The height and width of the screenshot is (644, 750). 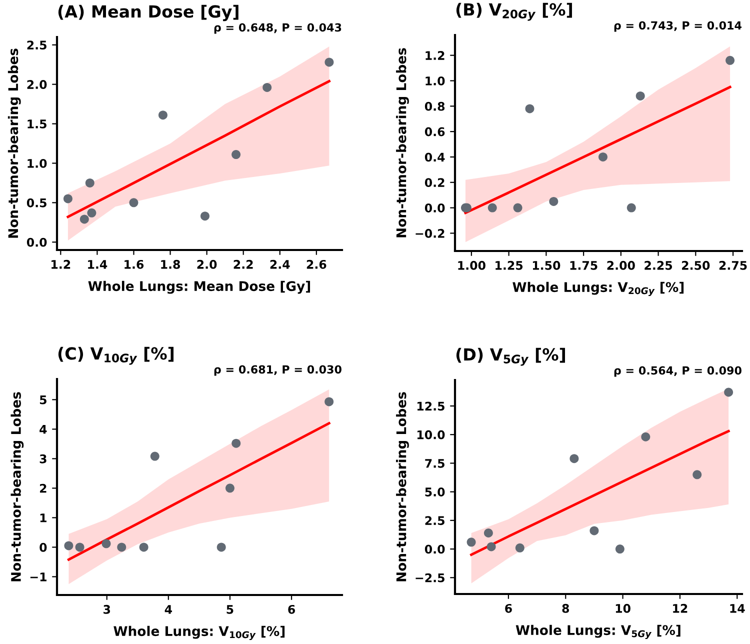 What do you see at coordinates (199, 287) in the screenshot?
I see `x-axis-title: Whole Lungs: Mean Dose [Gy]` at bounding box center [199, 287].